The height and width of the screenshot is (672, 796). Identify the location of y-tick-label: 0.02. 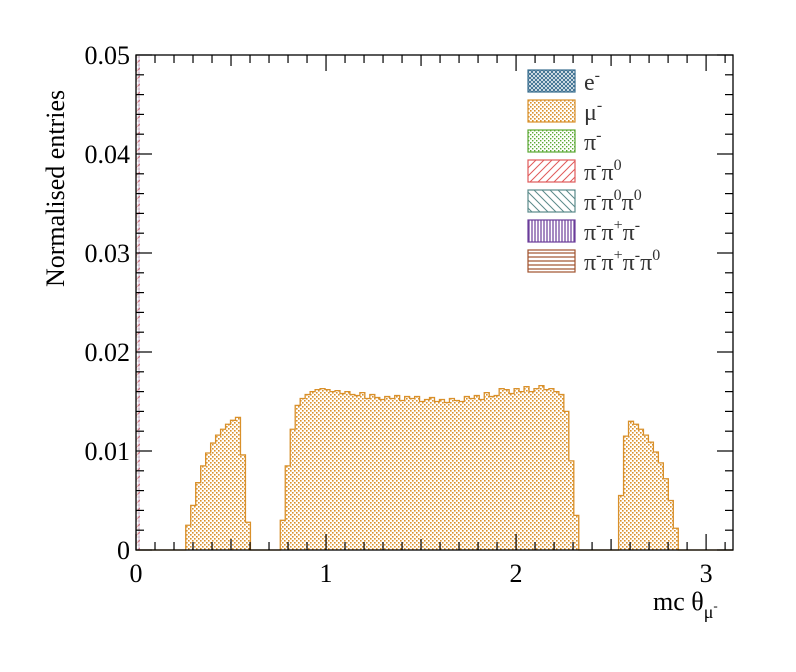
(108, 352).